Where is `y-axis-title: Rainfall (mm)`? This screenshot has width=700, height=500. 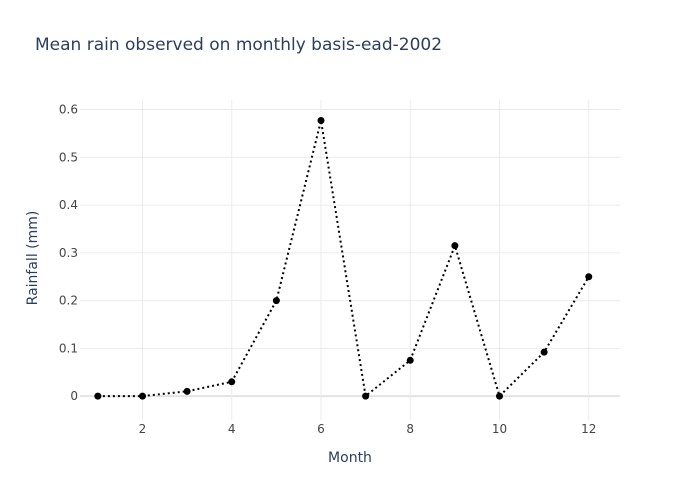 y-axis-title: Rainfall (mm) is located at coordinates (33, 258).